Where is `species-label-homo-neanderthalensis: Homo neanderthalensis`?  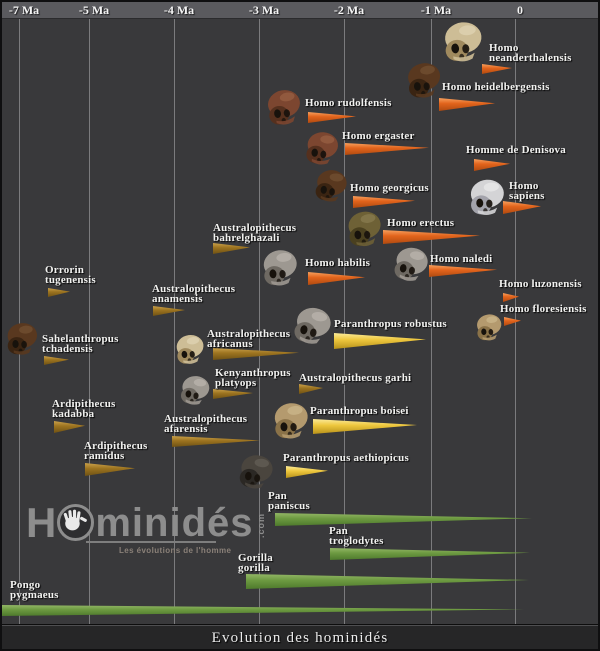 species-label-homo-neanderthalensis: Homo neanderthalensis is located at coordinates (530, 53).